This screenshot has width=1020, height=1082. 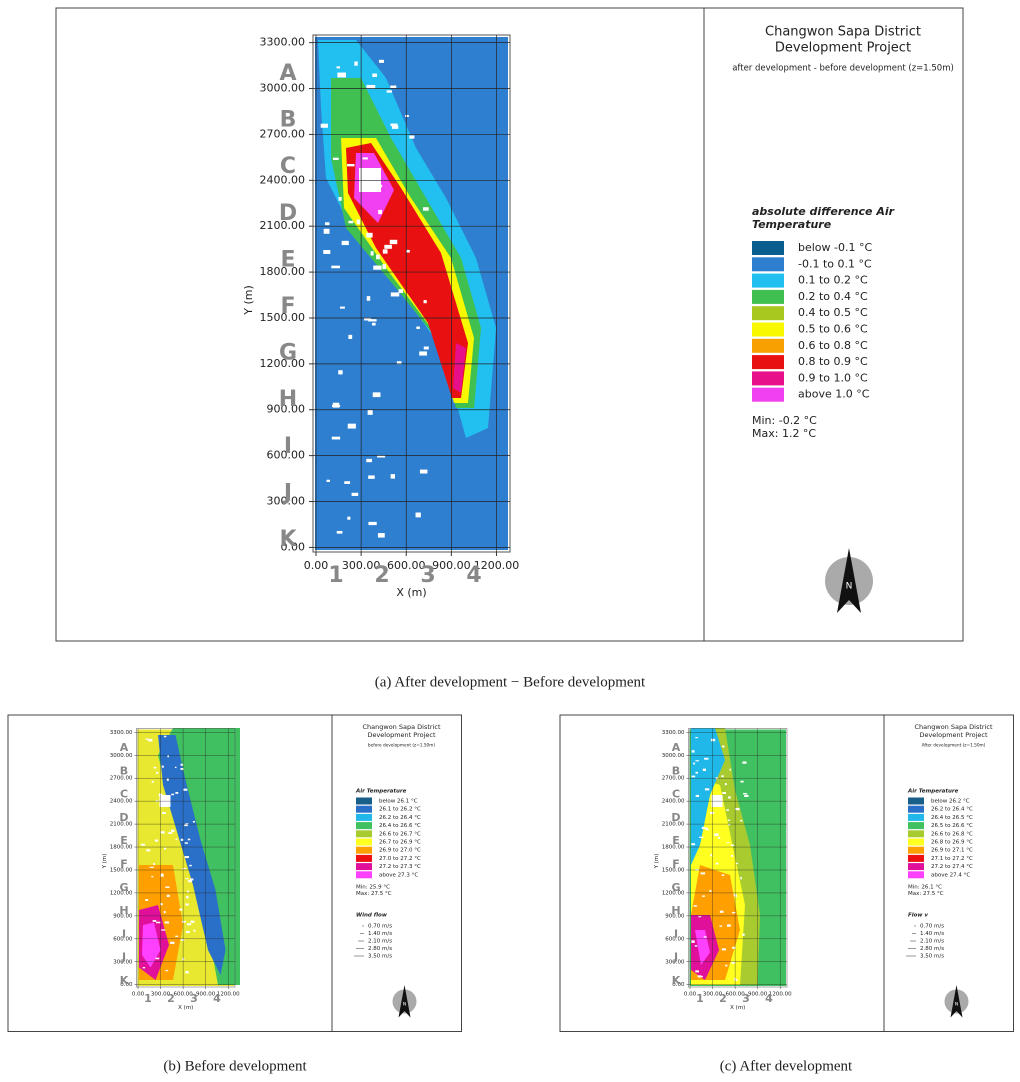 I want to click on legend-title: absolute difference Air, so click(x=823, y=211).